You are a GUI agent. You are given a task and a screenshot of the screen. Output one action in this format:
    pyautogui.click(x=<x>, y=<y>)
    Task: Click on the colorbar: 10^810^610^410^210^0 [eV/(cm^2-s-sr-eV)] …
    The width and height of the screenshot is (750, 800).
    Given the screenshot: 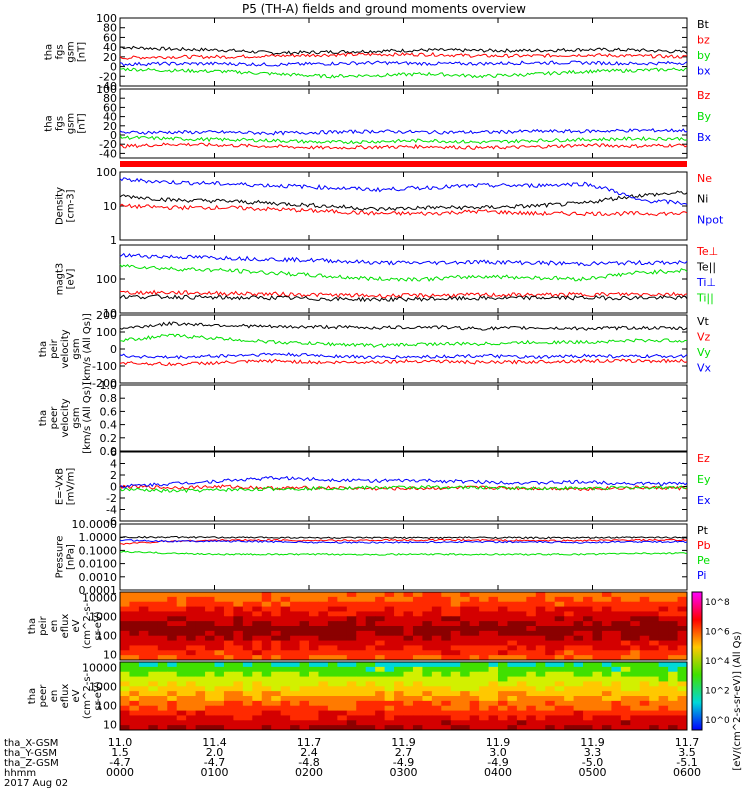 What is the action you would take?
    pyautogui.click(x=717, y=681)
    